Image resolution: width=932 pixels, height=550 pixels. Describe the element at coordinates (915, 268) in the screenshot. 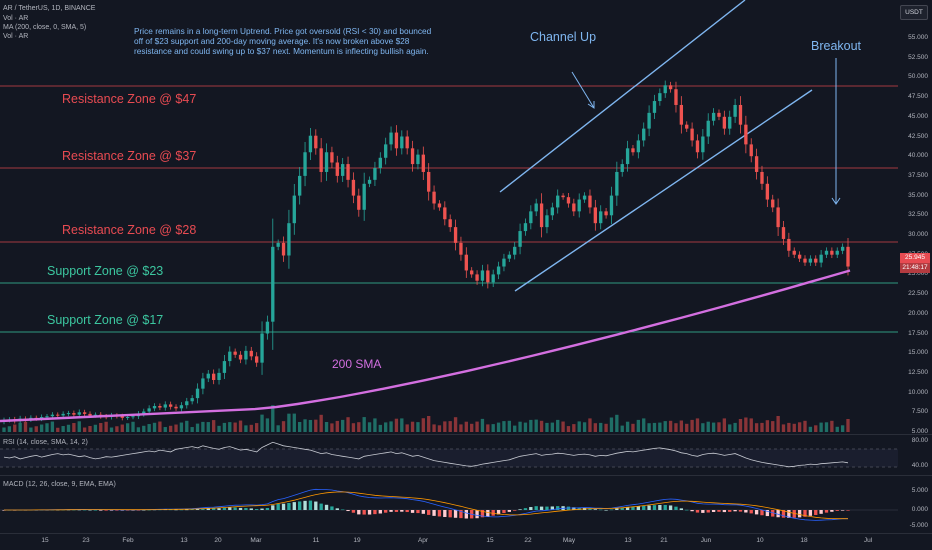

I see `countdown-tag: 21:48:17` at that location.